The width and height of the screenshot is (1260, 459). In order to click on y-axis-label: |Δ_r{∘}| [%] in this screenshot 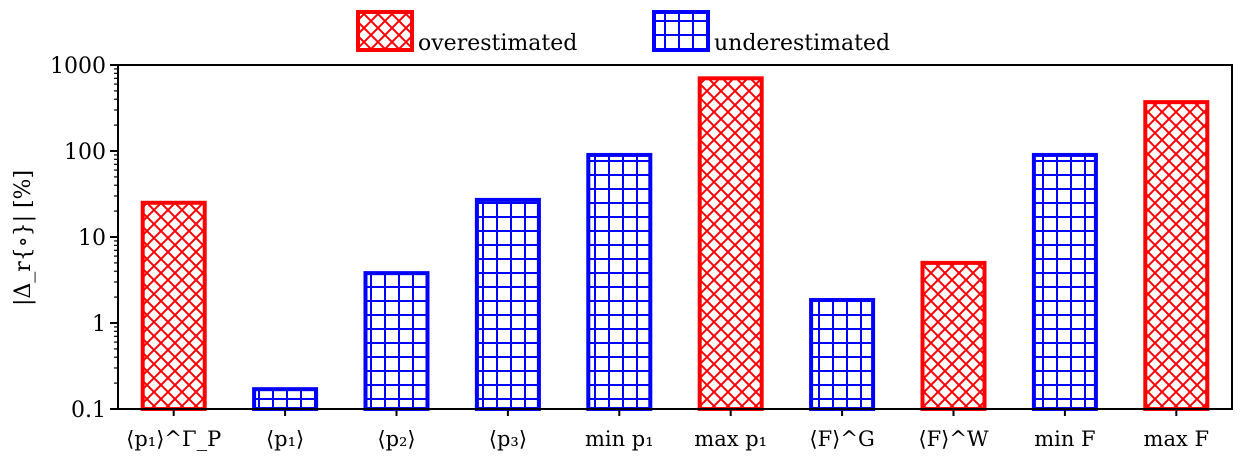, I will do `click(23, 238)`.